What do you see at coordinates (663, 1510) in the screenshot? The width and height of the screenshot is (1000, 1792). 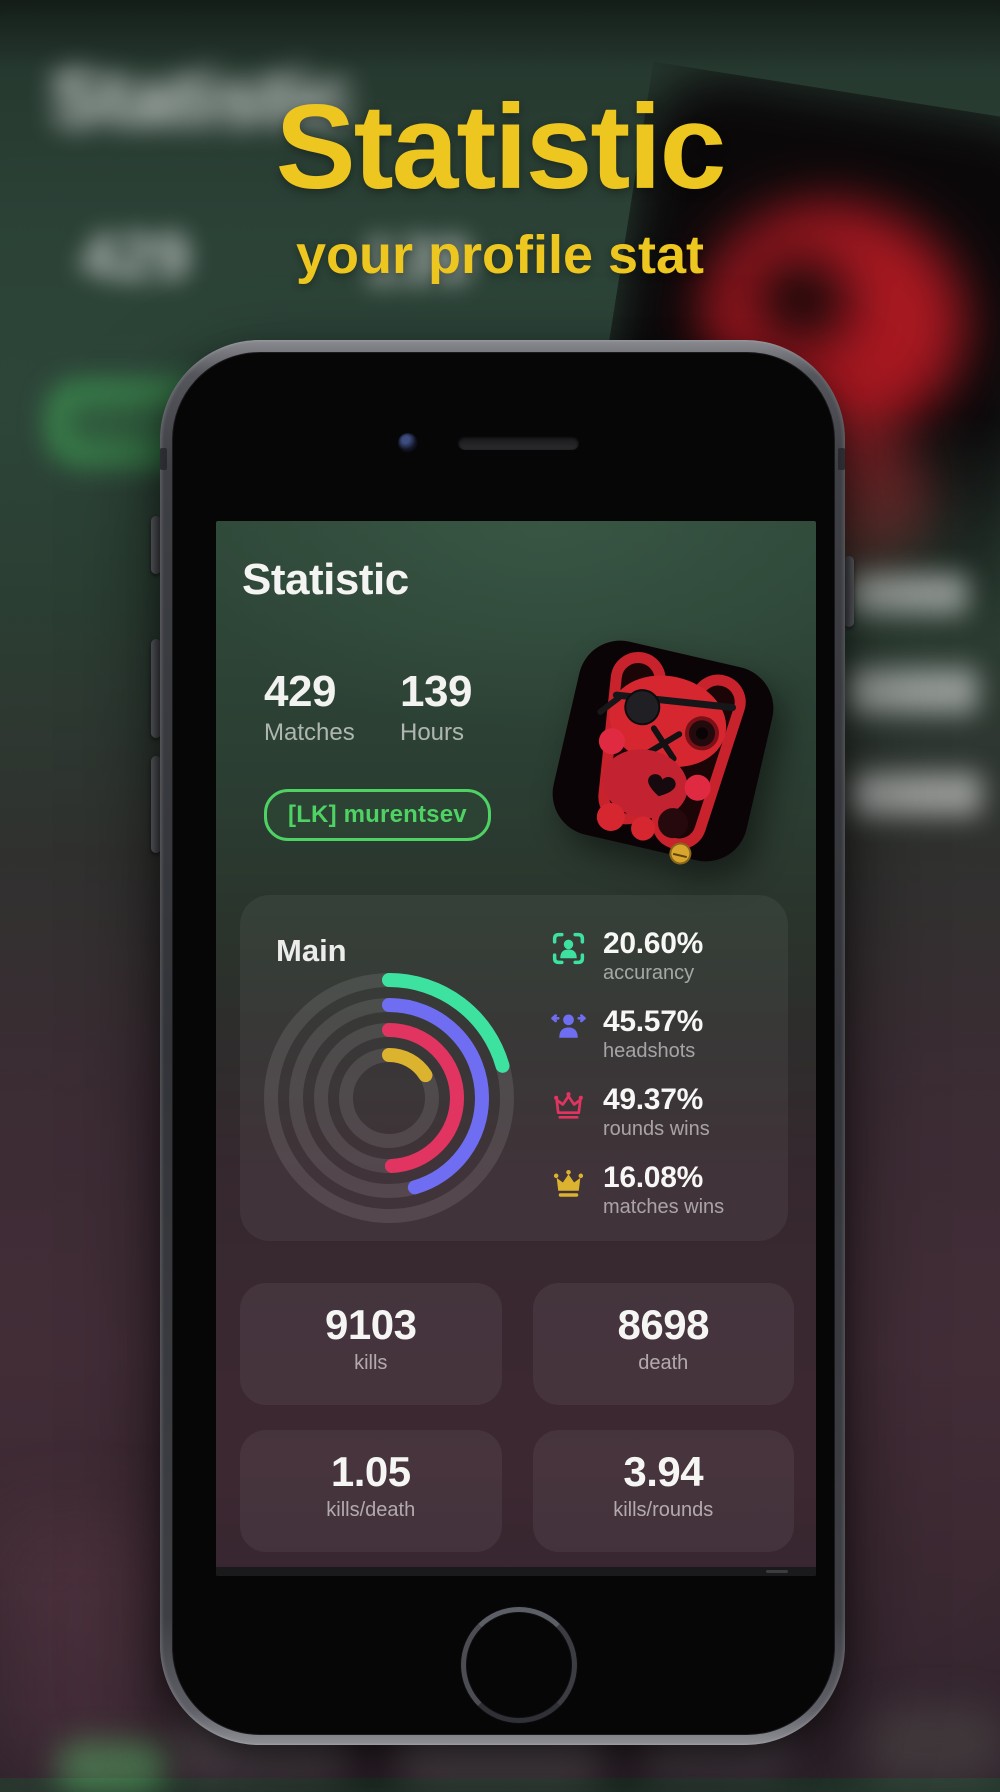 I see `kills-rounds-label: kills/rounds` at bounding box center [663, 1510].